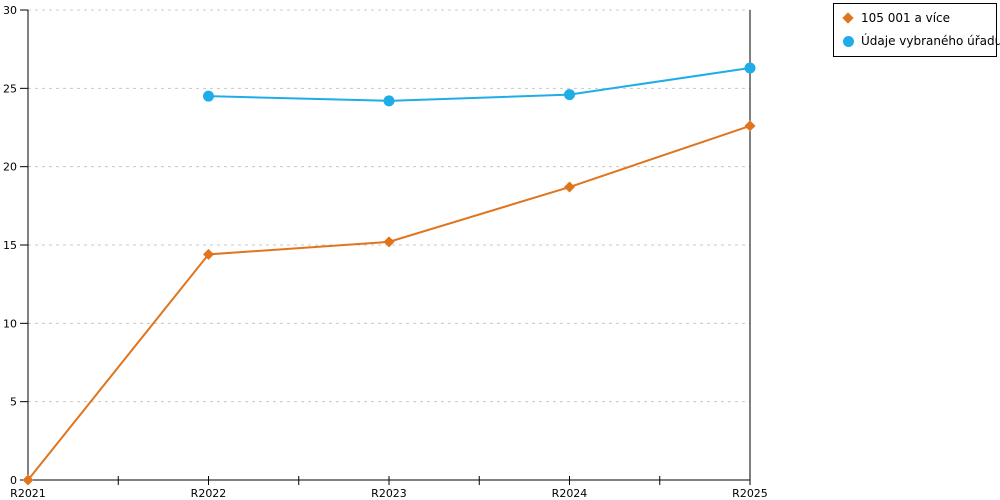  I want to click on y-axis-tick-label: 5, so click(13, 402).